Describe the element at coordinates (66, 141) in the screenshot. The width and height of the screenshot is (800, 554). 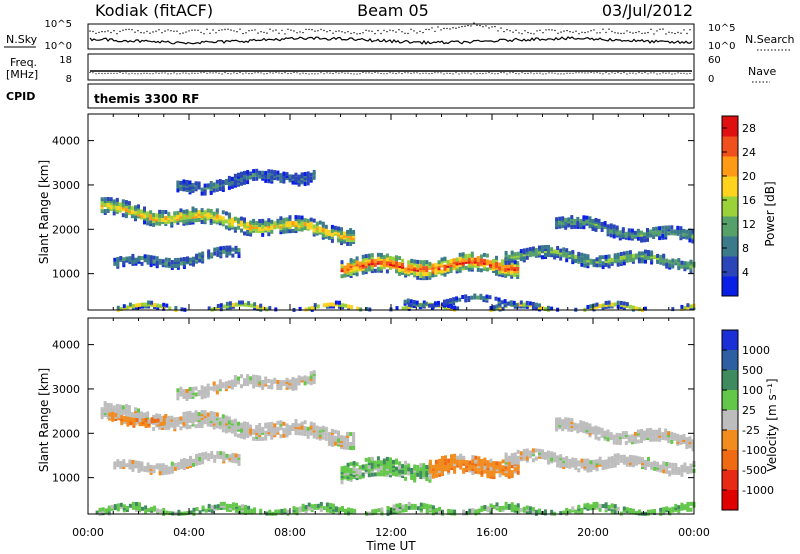
I see `y-tick-label: 4000` at that location.